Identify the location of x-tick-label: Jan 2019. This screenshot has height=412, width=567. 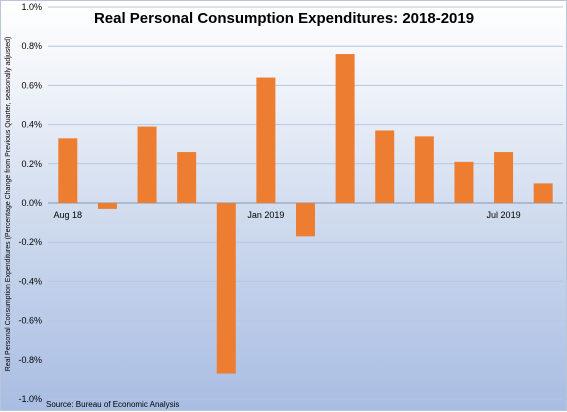
(265, 215).